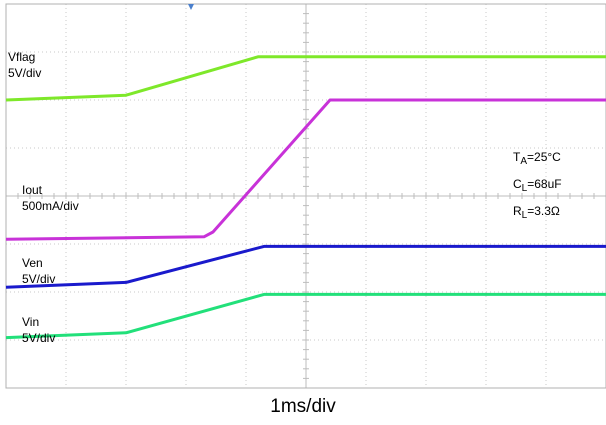 Image resolution: width=606 pixels, height=425 pixels. I want to click on vflag-name-label: Vflag, so click(21, 57).